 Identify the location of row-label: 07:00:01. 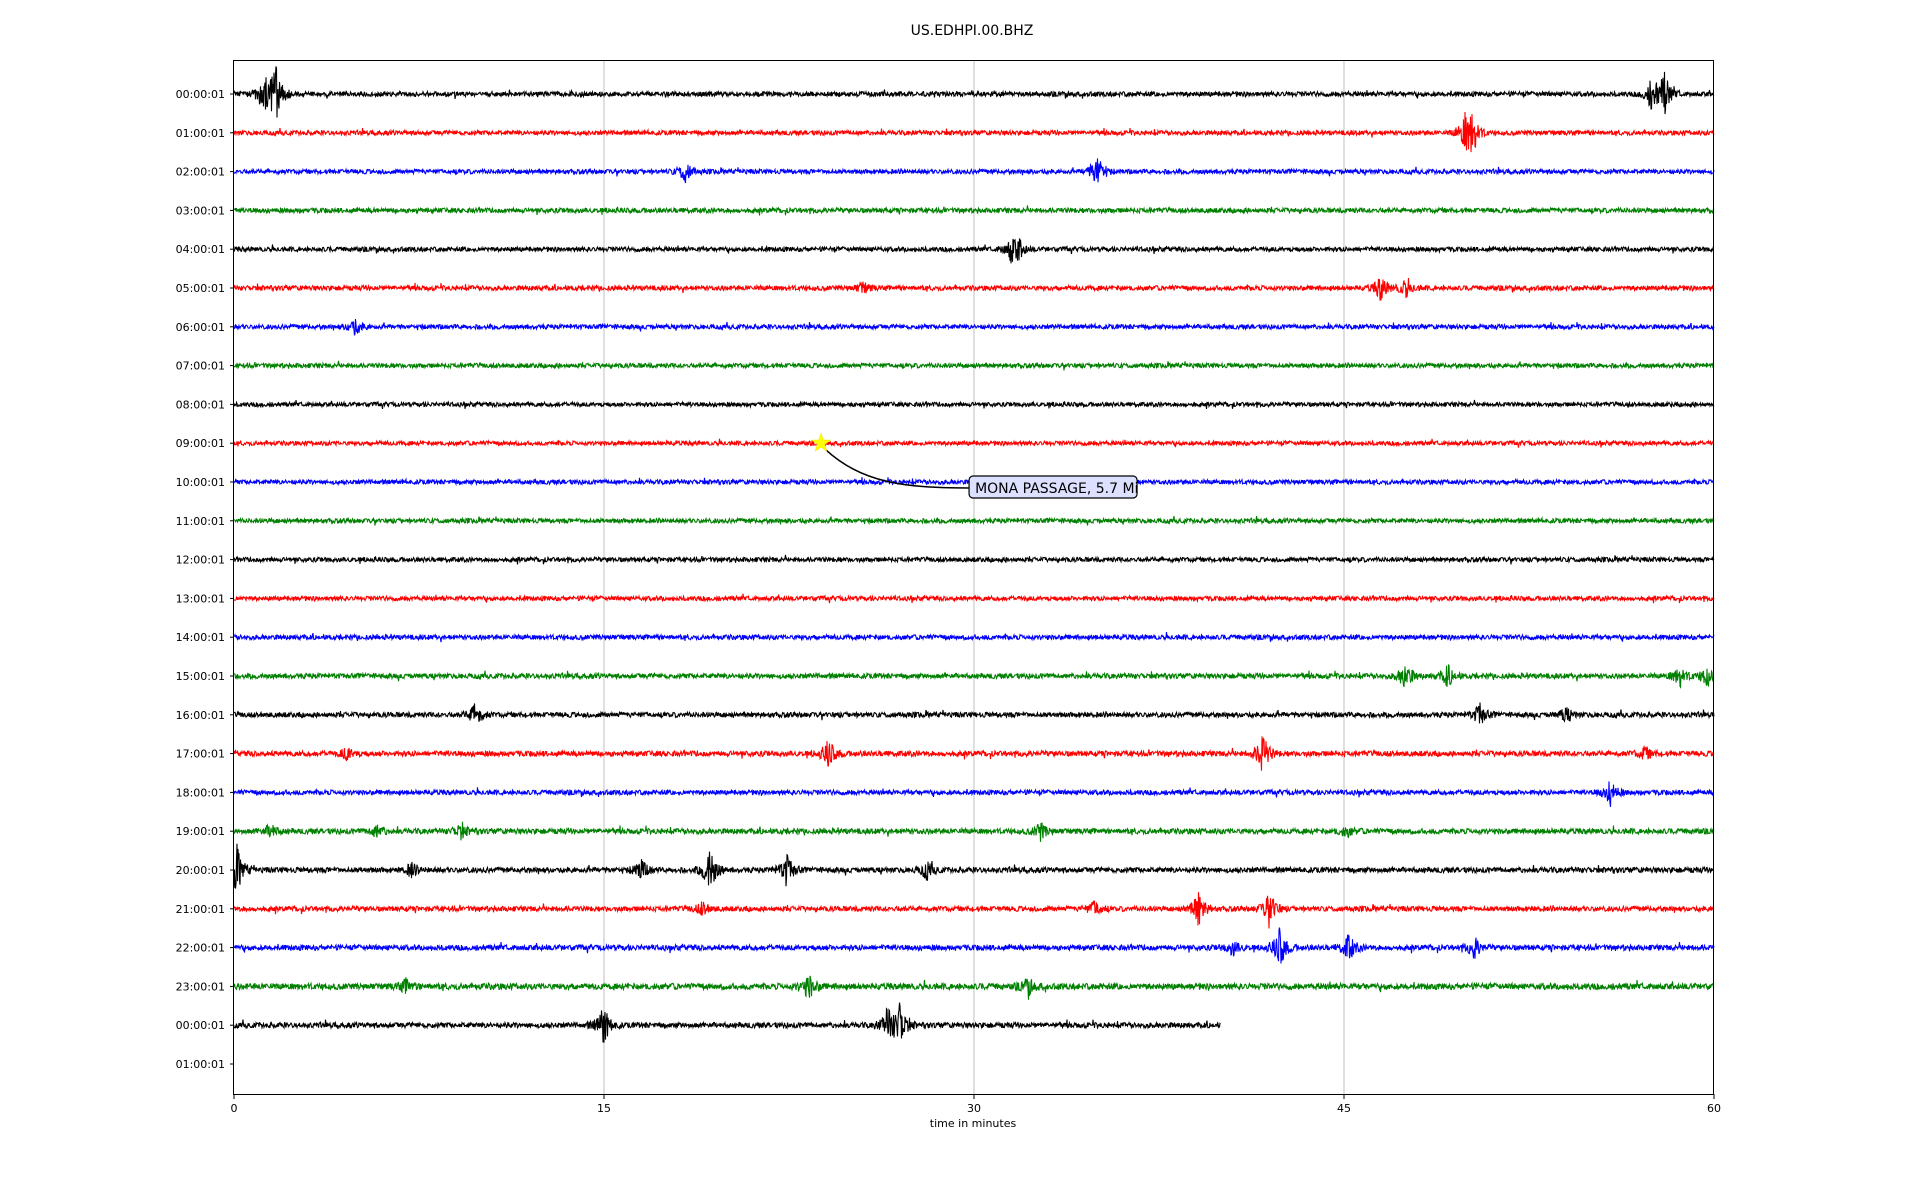
(200, 366).